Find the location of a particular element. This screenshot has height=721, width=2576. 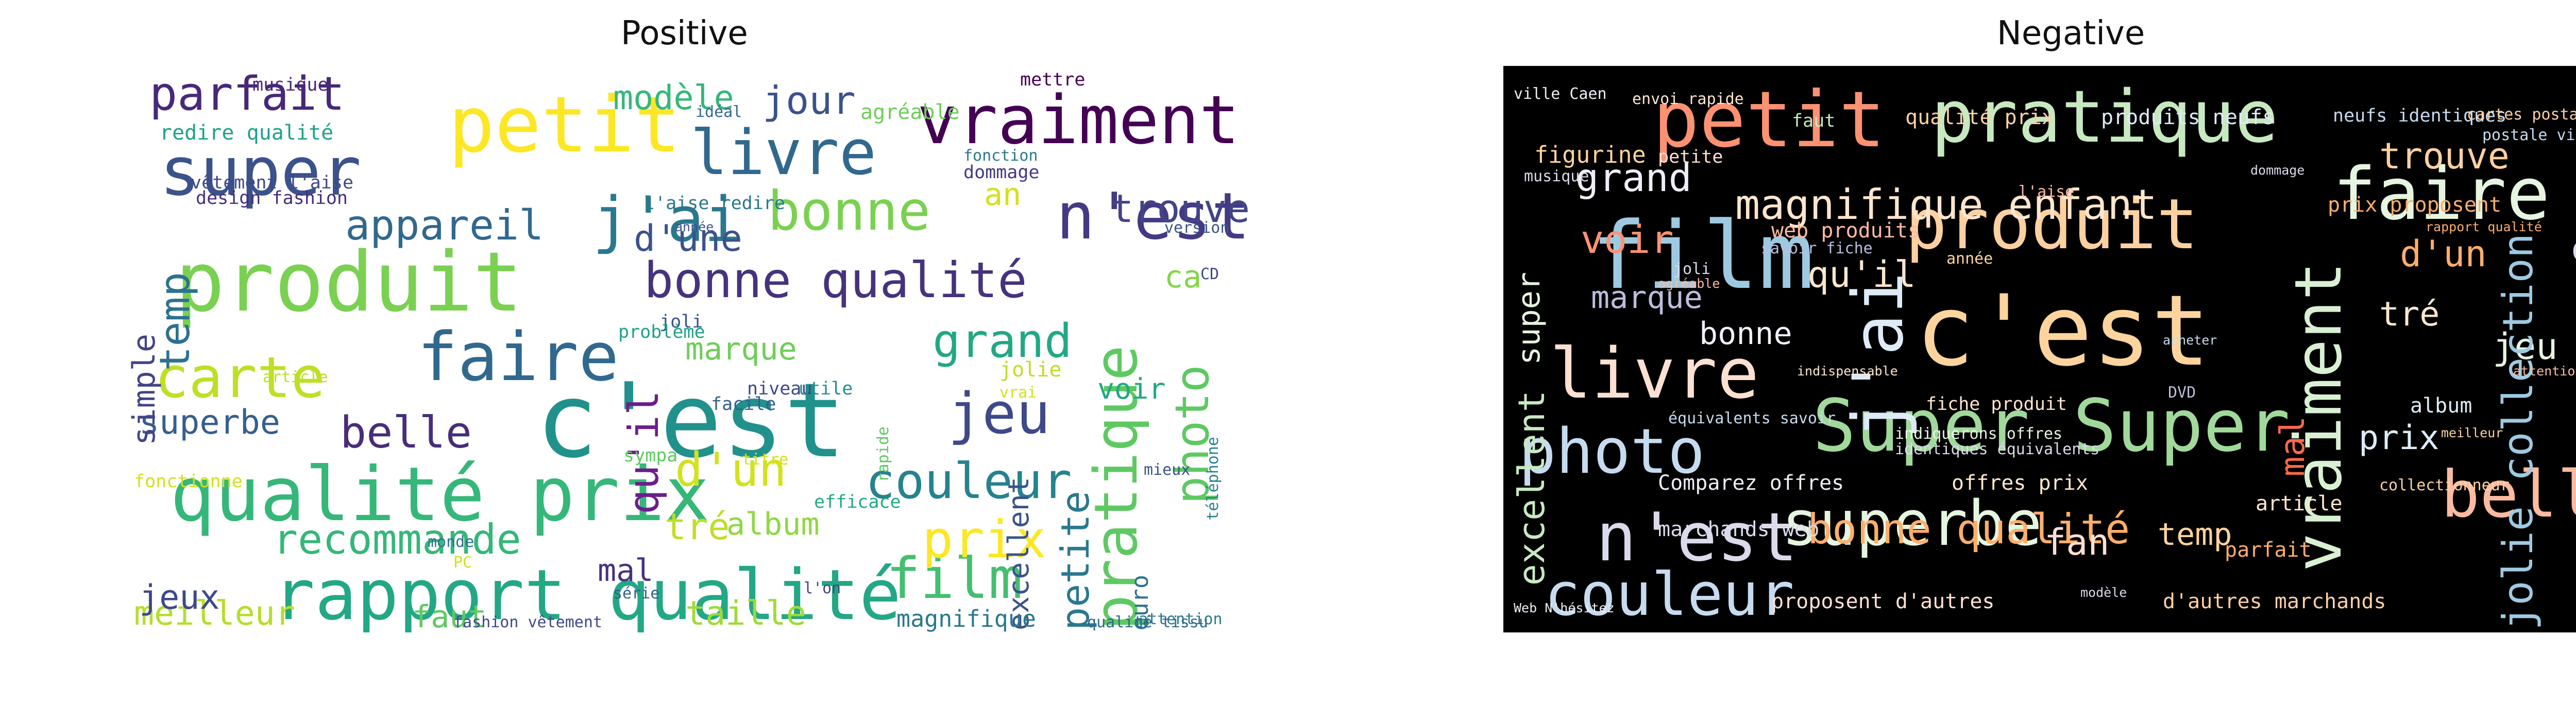

positive-word: faut is located at coordinates (449, 615).